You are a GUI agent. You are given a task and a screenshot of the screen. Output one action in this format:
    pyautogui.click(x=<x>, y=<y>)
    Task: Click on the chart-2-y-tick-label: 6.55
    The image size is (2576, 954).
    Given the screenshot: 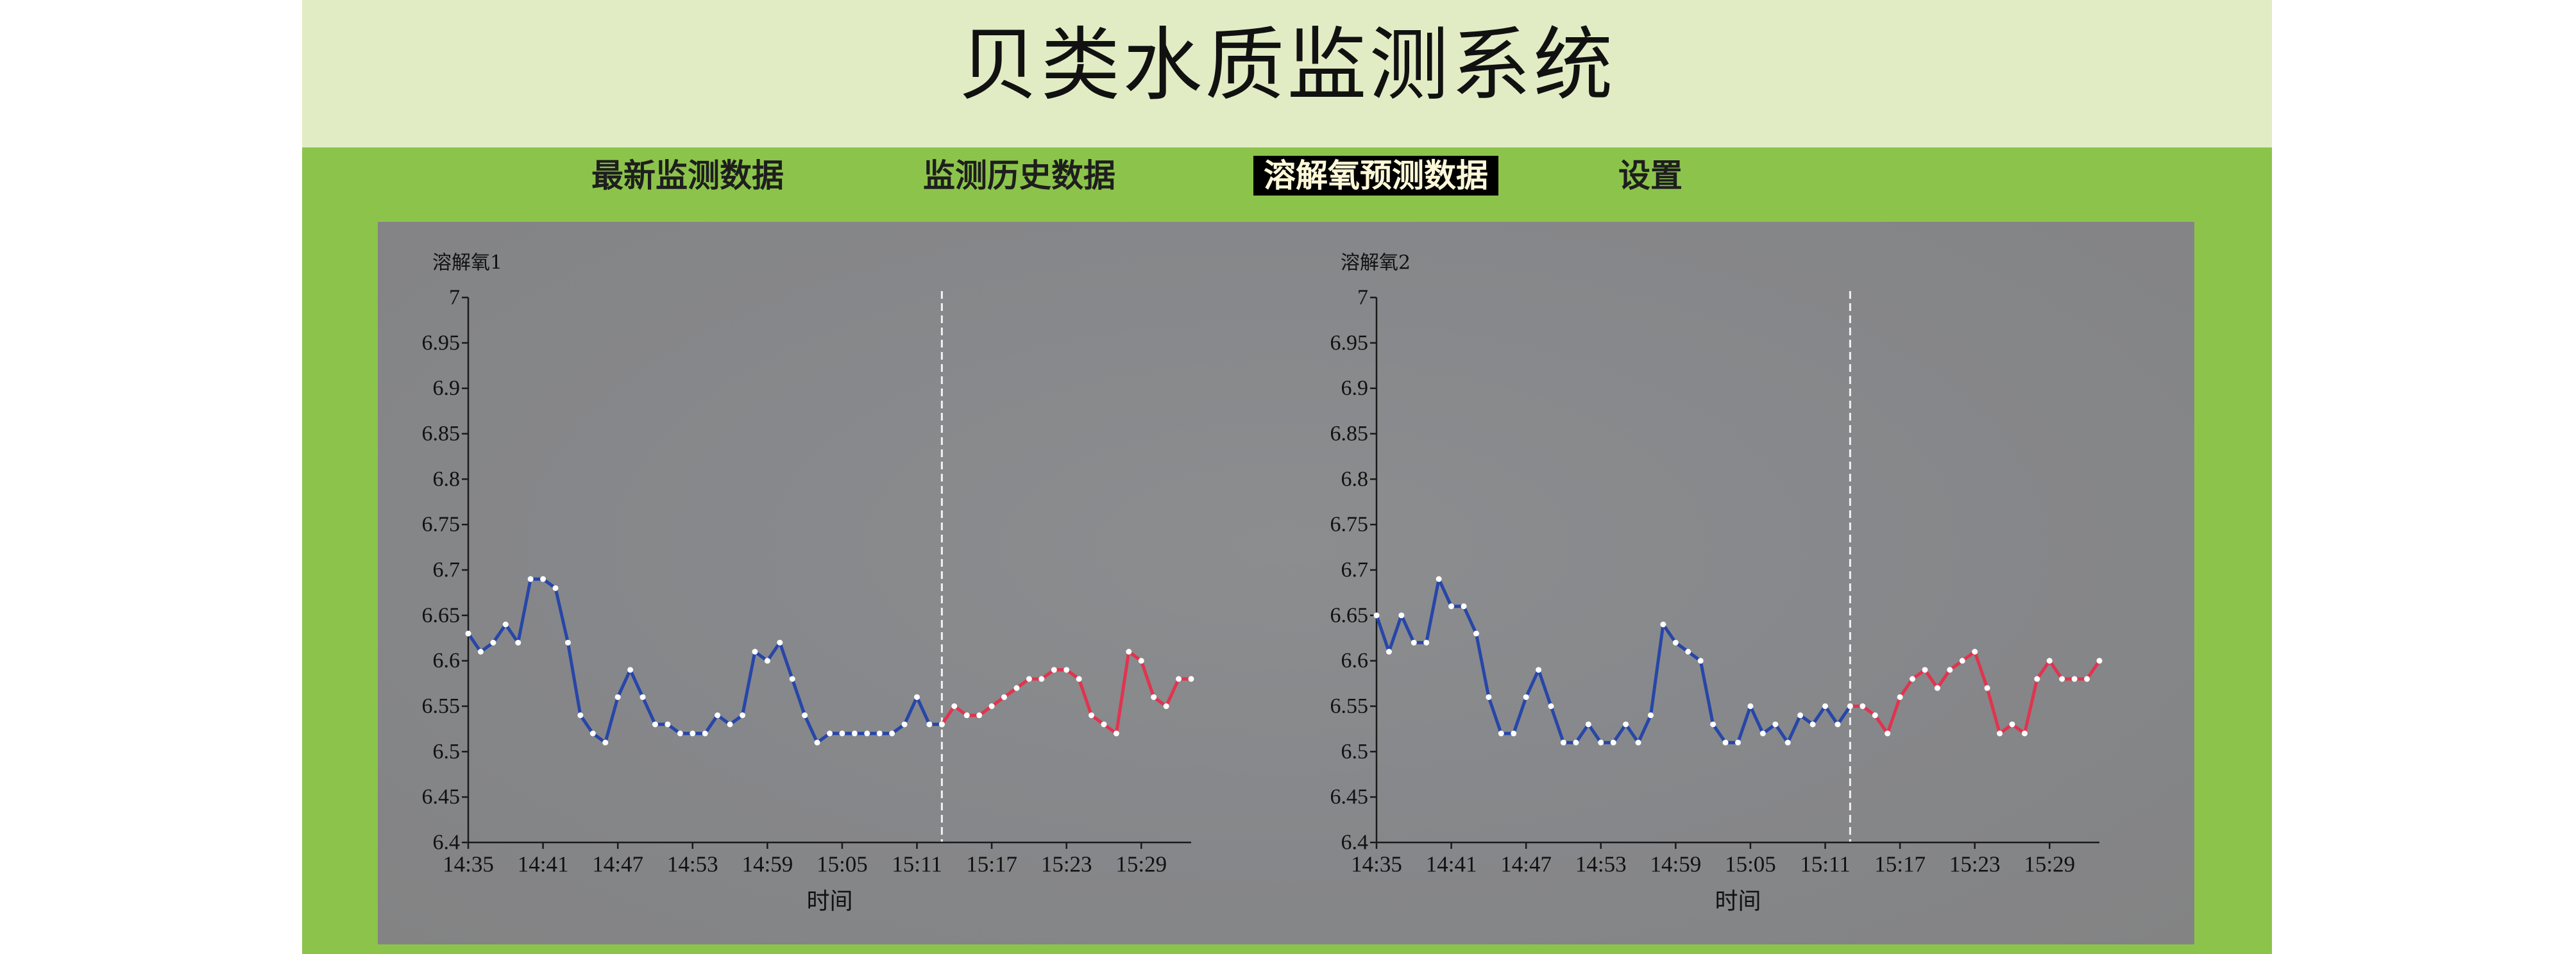 What is the action you would take?
    pyautogui.click(x=1349, y=706)
    